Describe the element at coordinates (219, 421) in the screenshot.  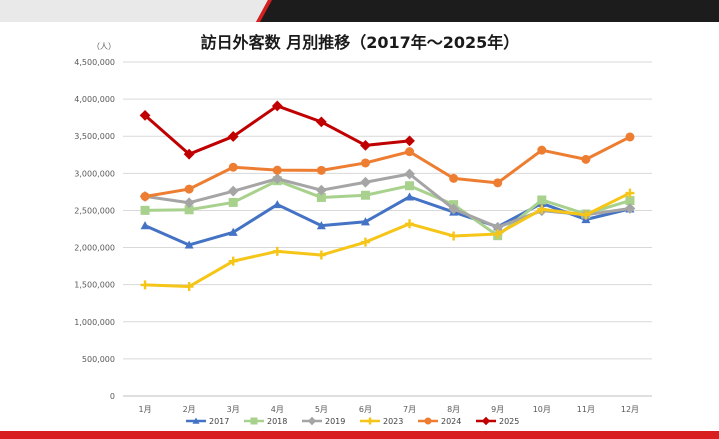
I see `legend-label: 2017` at that location.